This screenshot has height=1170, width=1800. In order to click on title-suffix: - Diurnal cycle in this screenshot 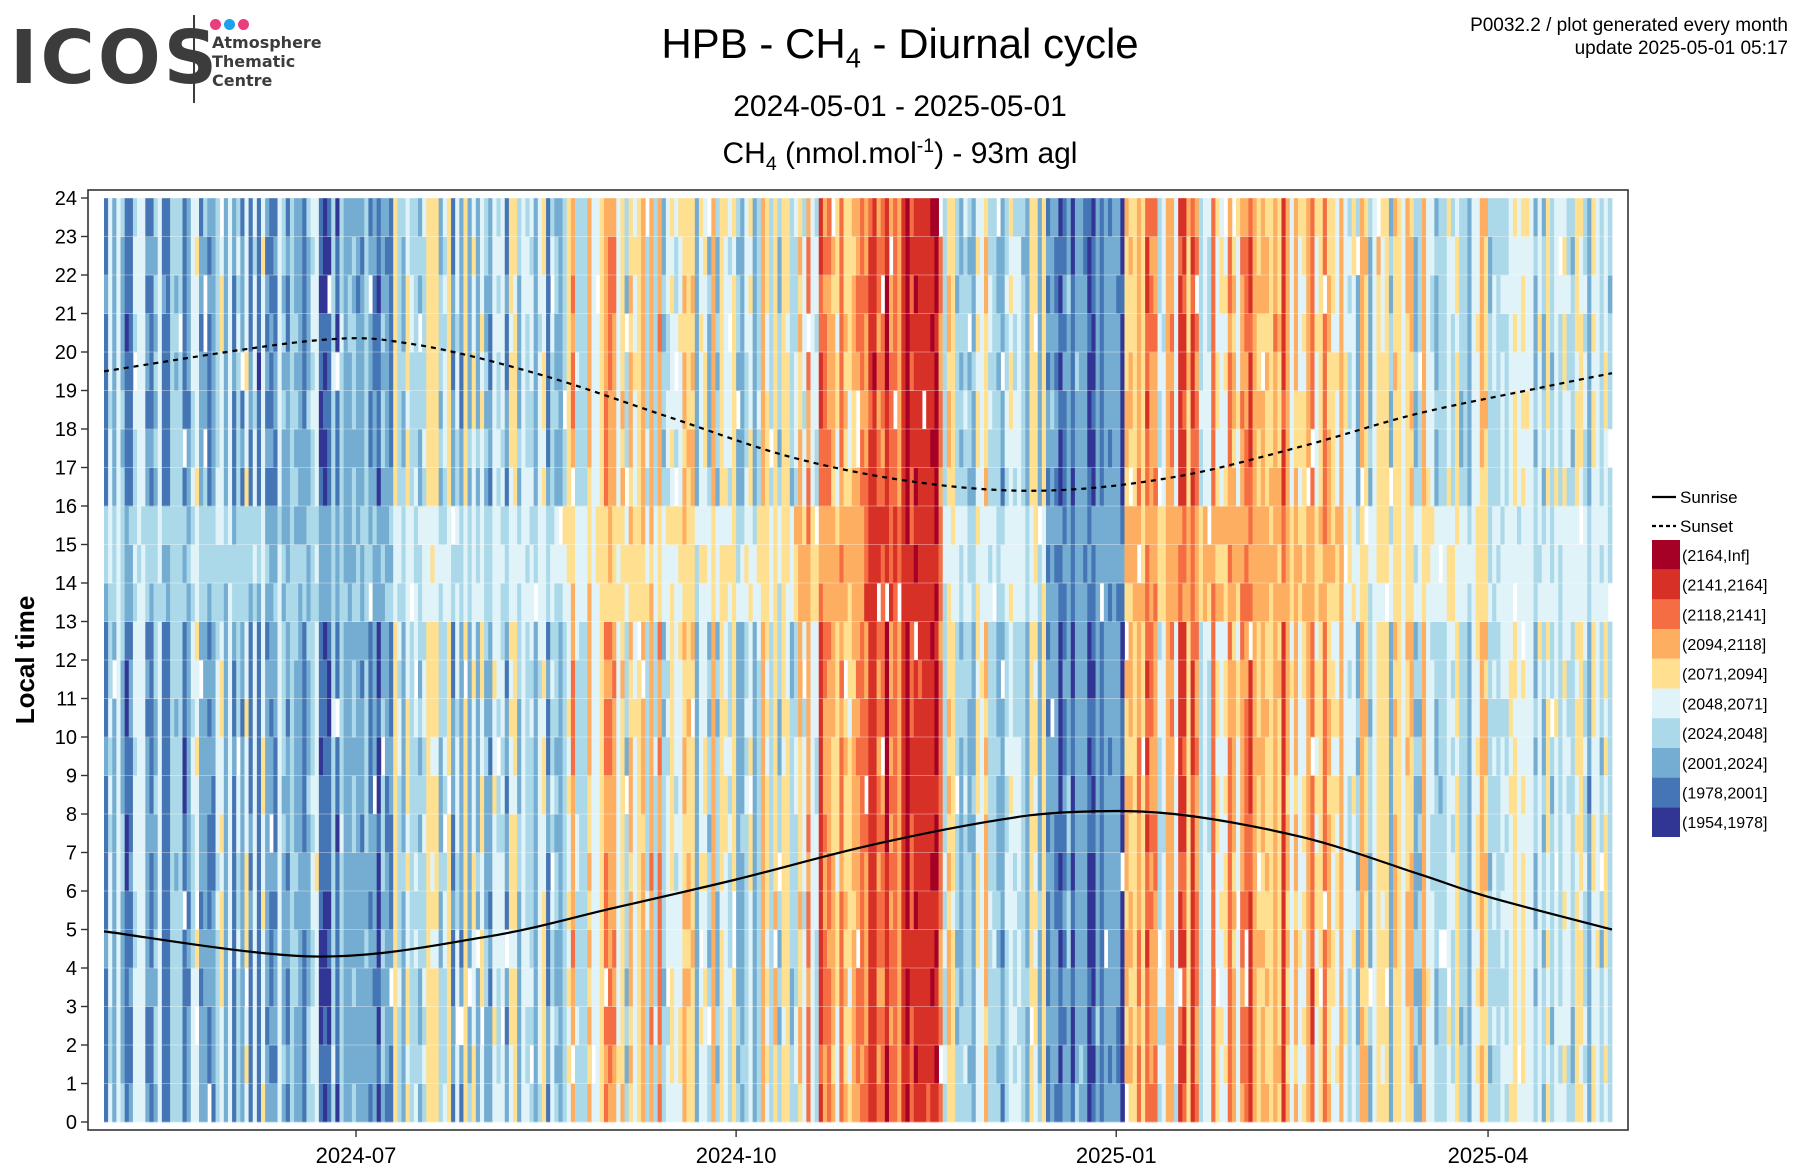, I will do `click(999, 43)`.